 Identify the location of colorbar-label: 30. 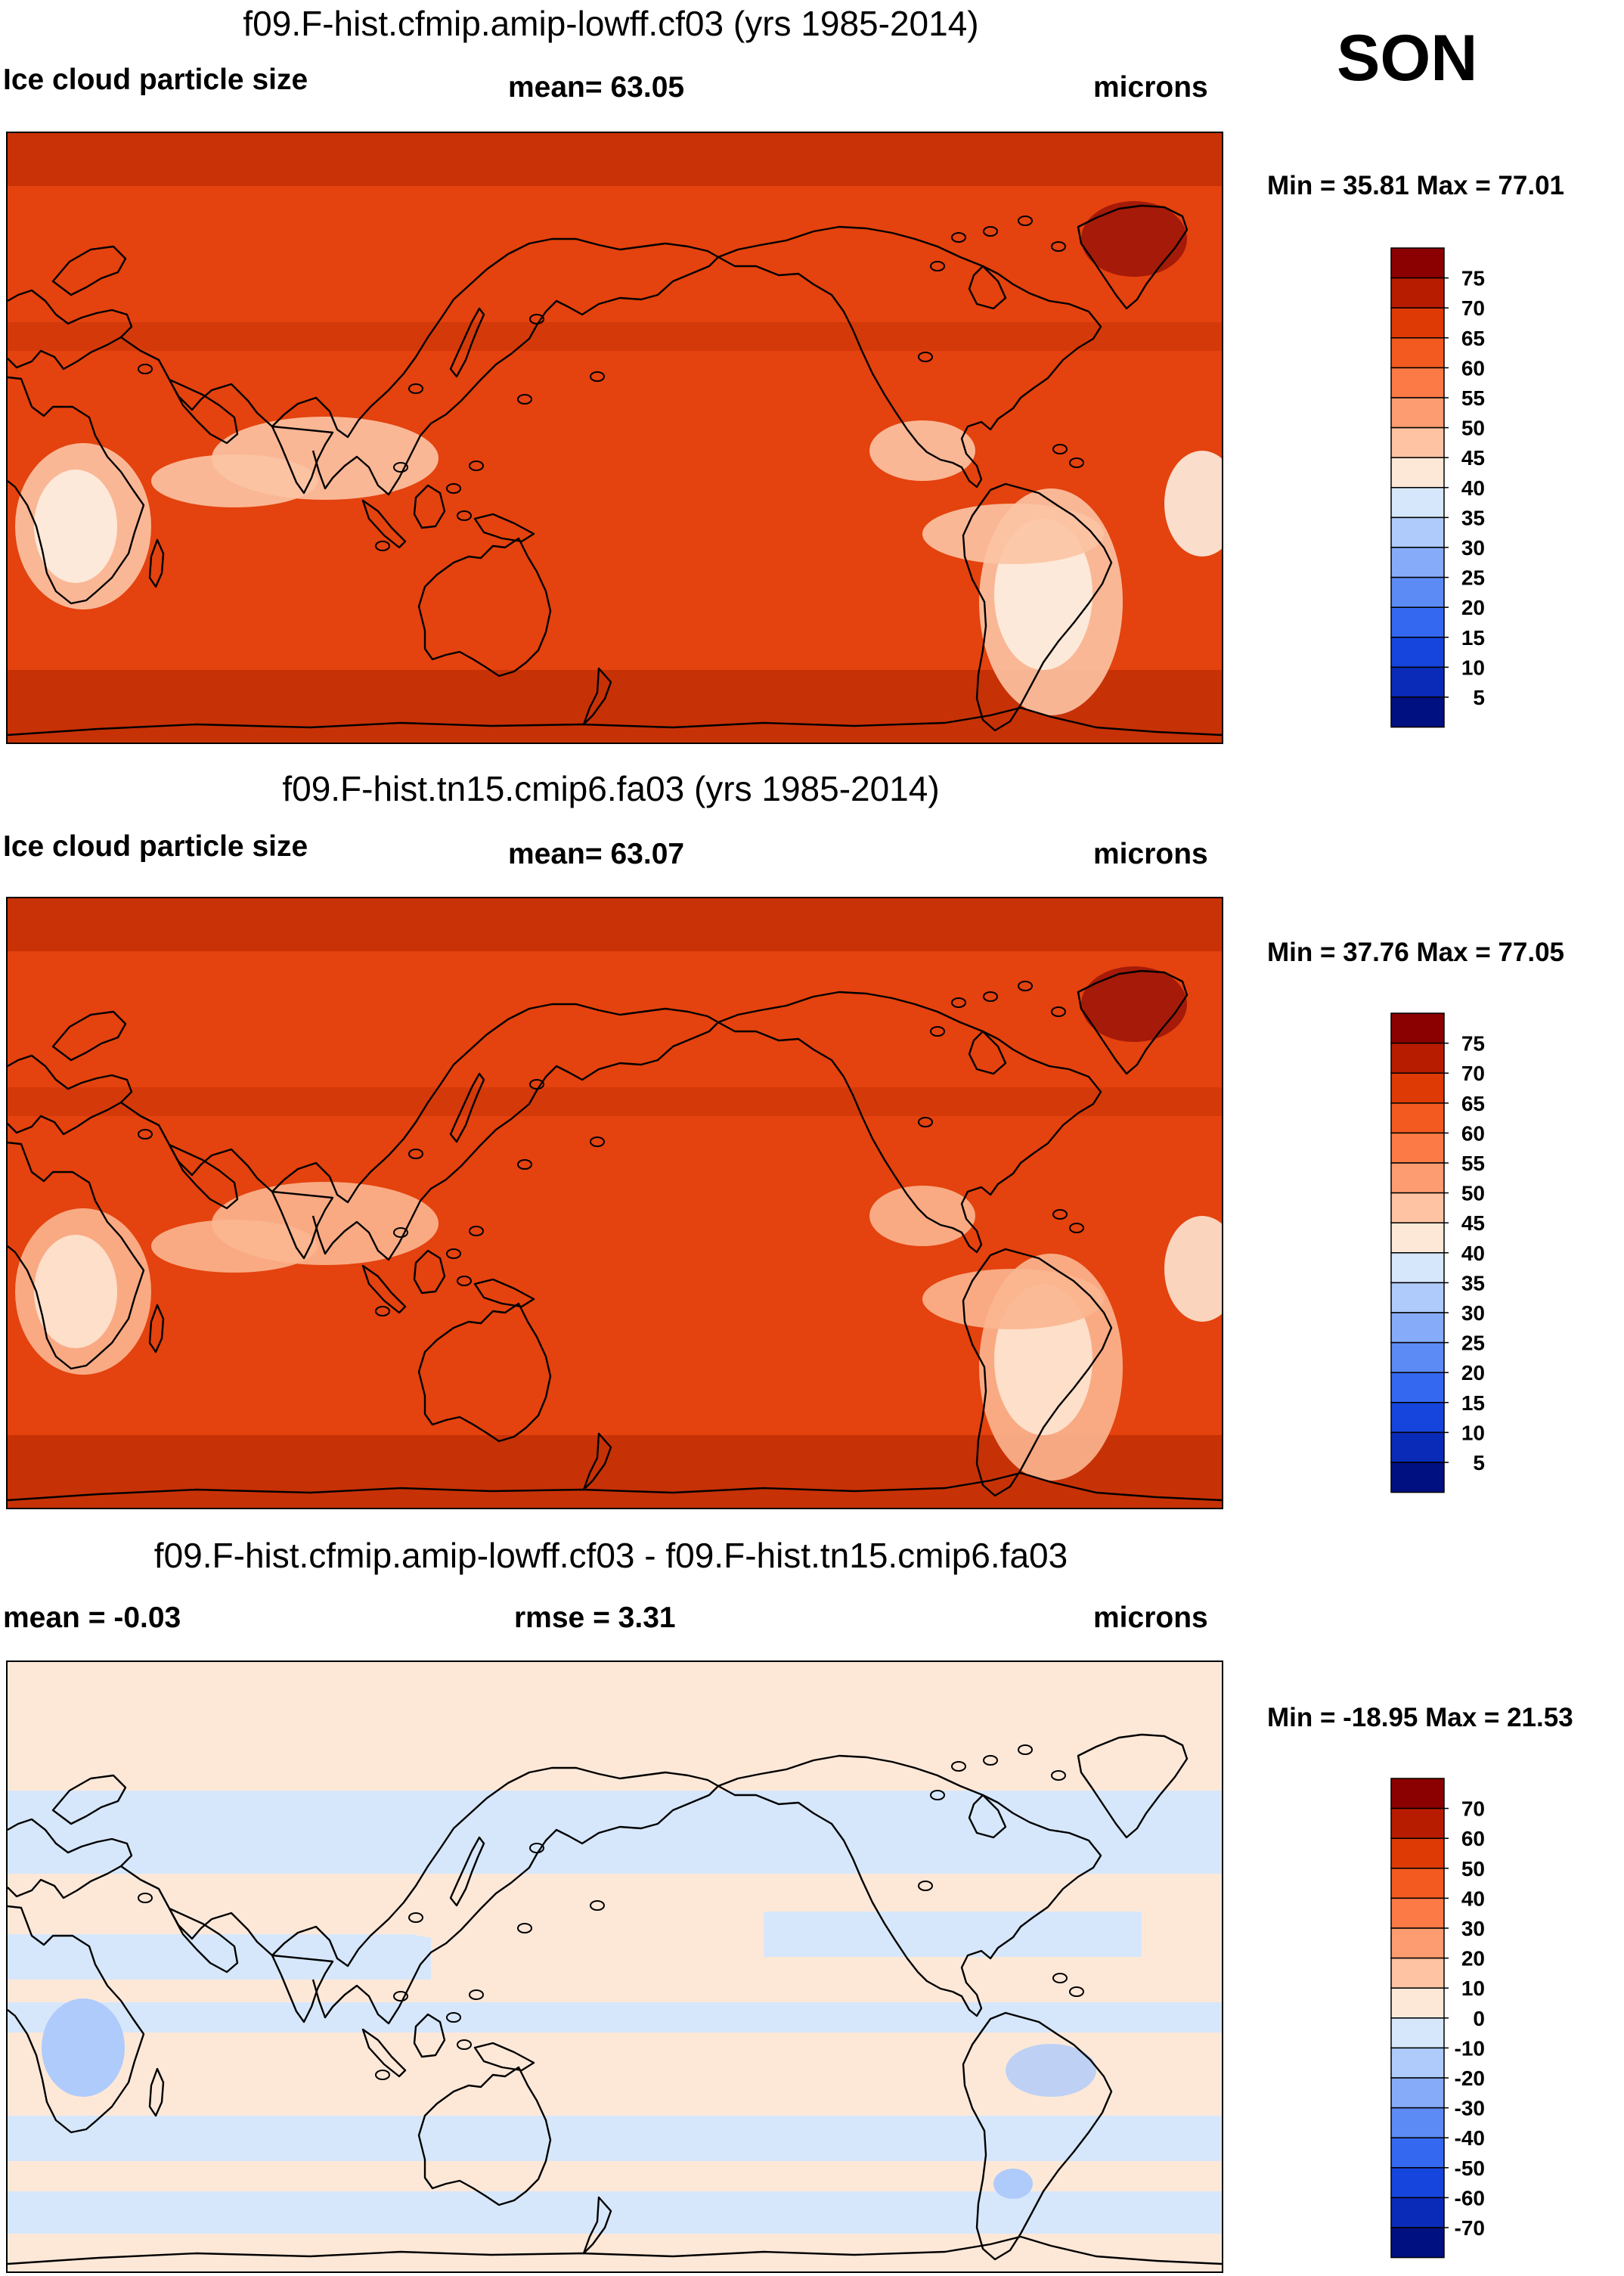
(1473, 548).